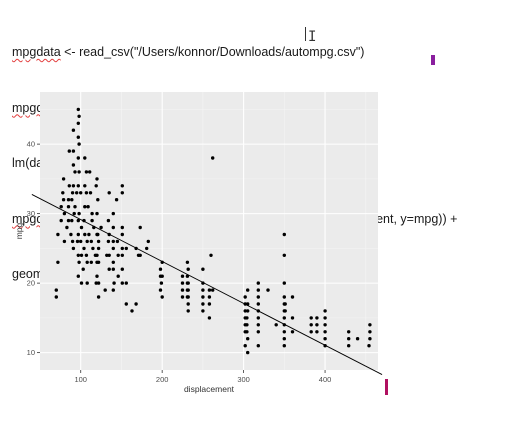 Image resolution: width=519 pixels, height=421 pixels. Describe the element at coordinates (31, 352) in the screenshot. I see `y-tick-label: 10` at that location.